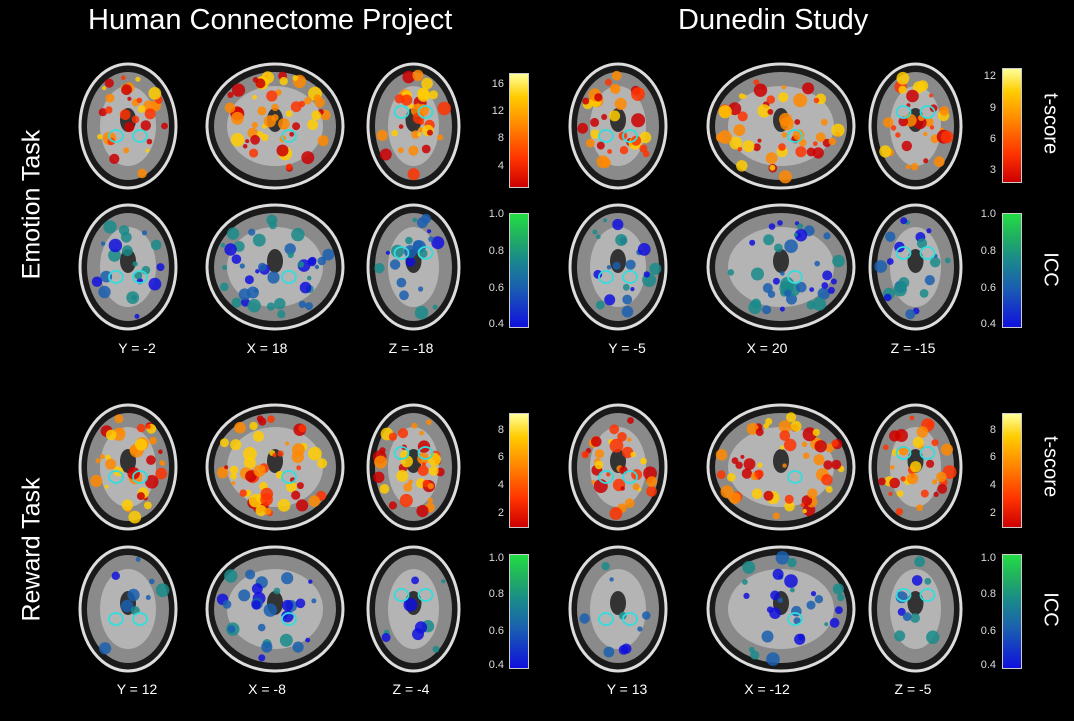 This screenshot has width=1074, height=721. What do you see at coordinates (267, 689) in the screenshot?
I see `coord-label: X = -8` at bounding box center [267, 689].